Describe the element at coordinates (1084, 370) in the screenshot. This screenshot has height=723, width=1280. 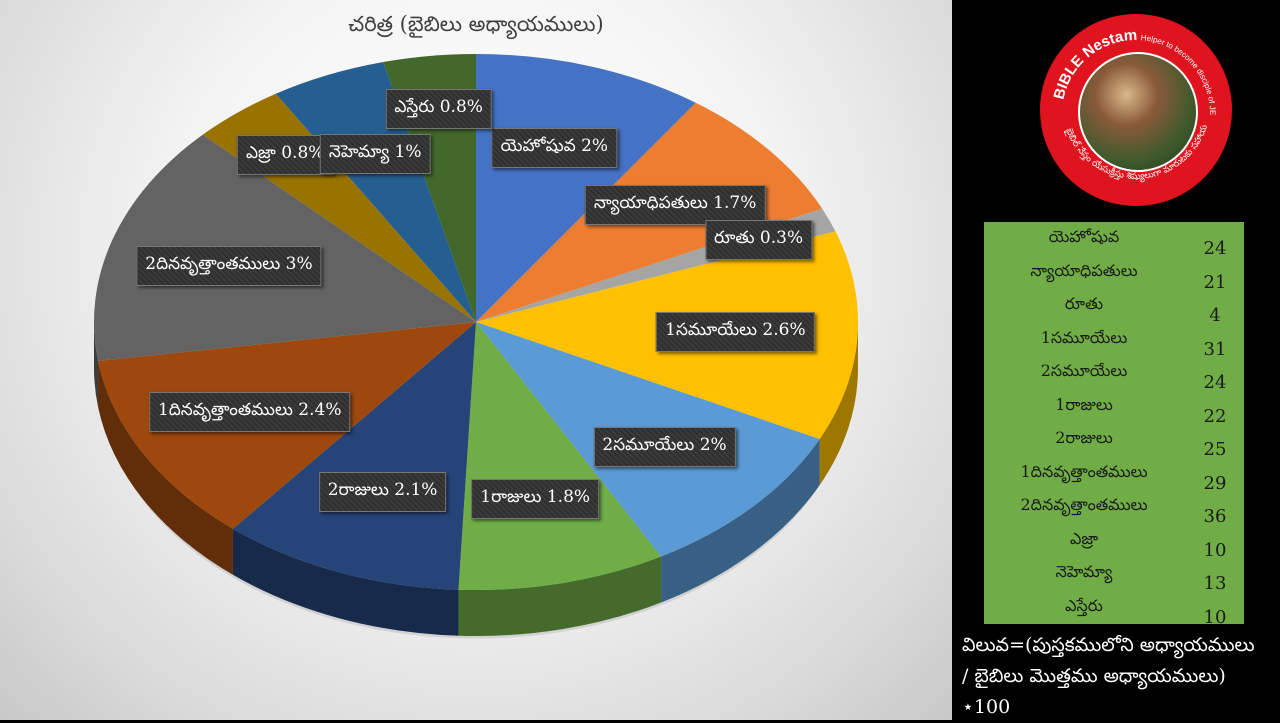
I see `table-book-name: 2సమూయేలు` at that location.